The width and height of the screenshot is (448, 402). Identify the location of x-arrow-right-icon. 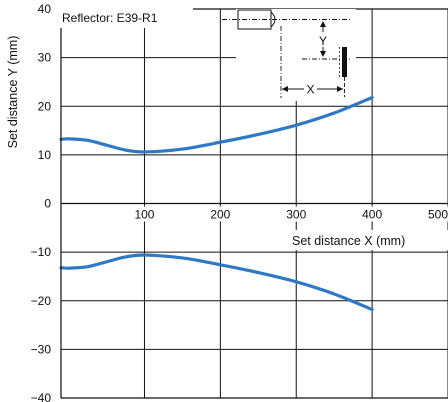
(340, 89).